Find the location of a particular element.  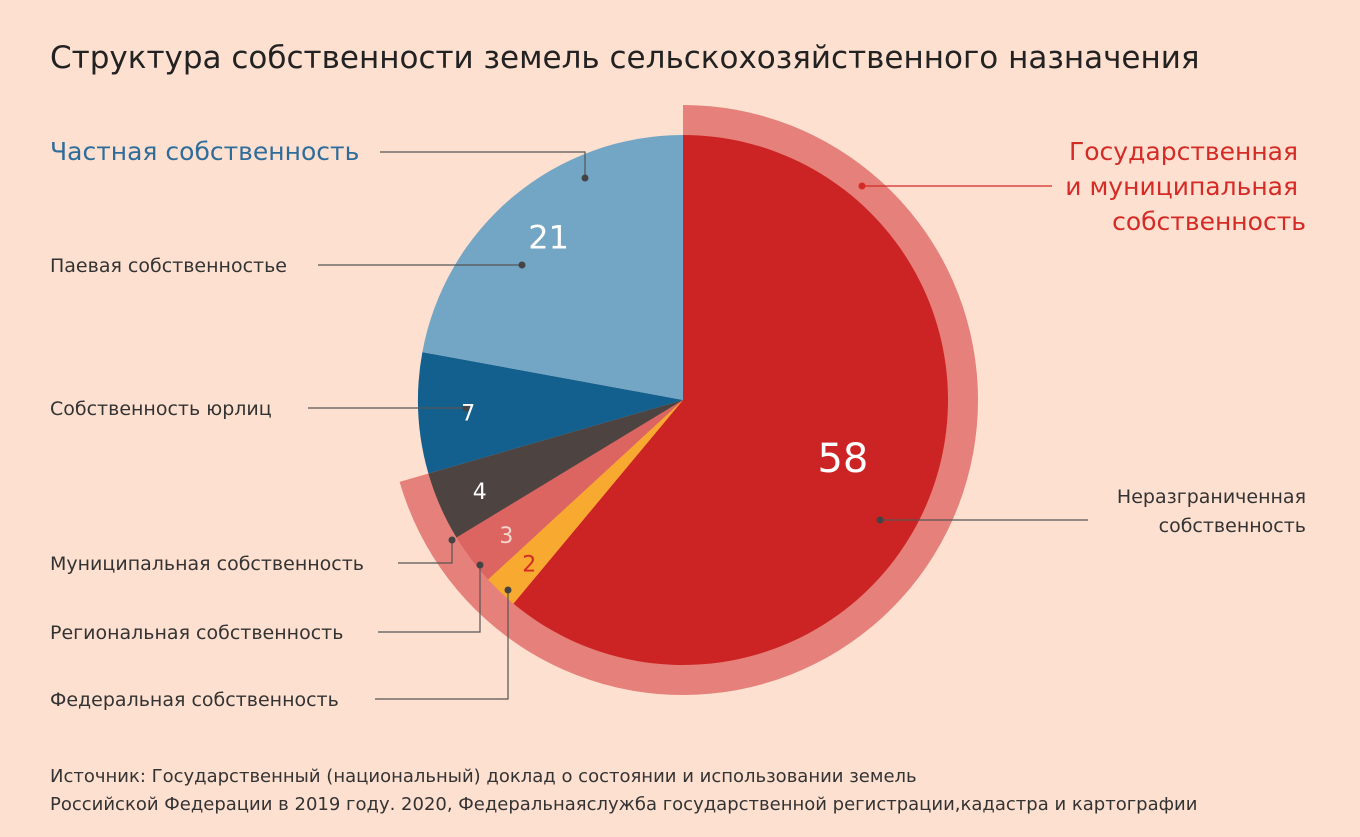

value-label-3: 3 is located at coordinates (506, 536).